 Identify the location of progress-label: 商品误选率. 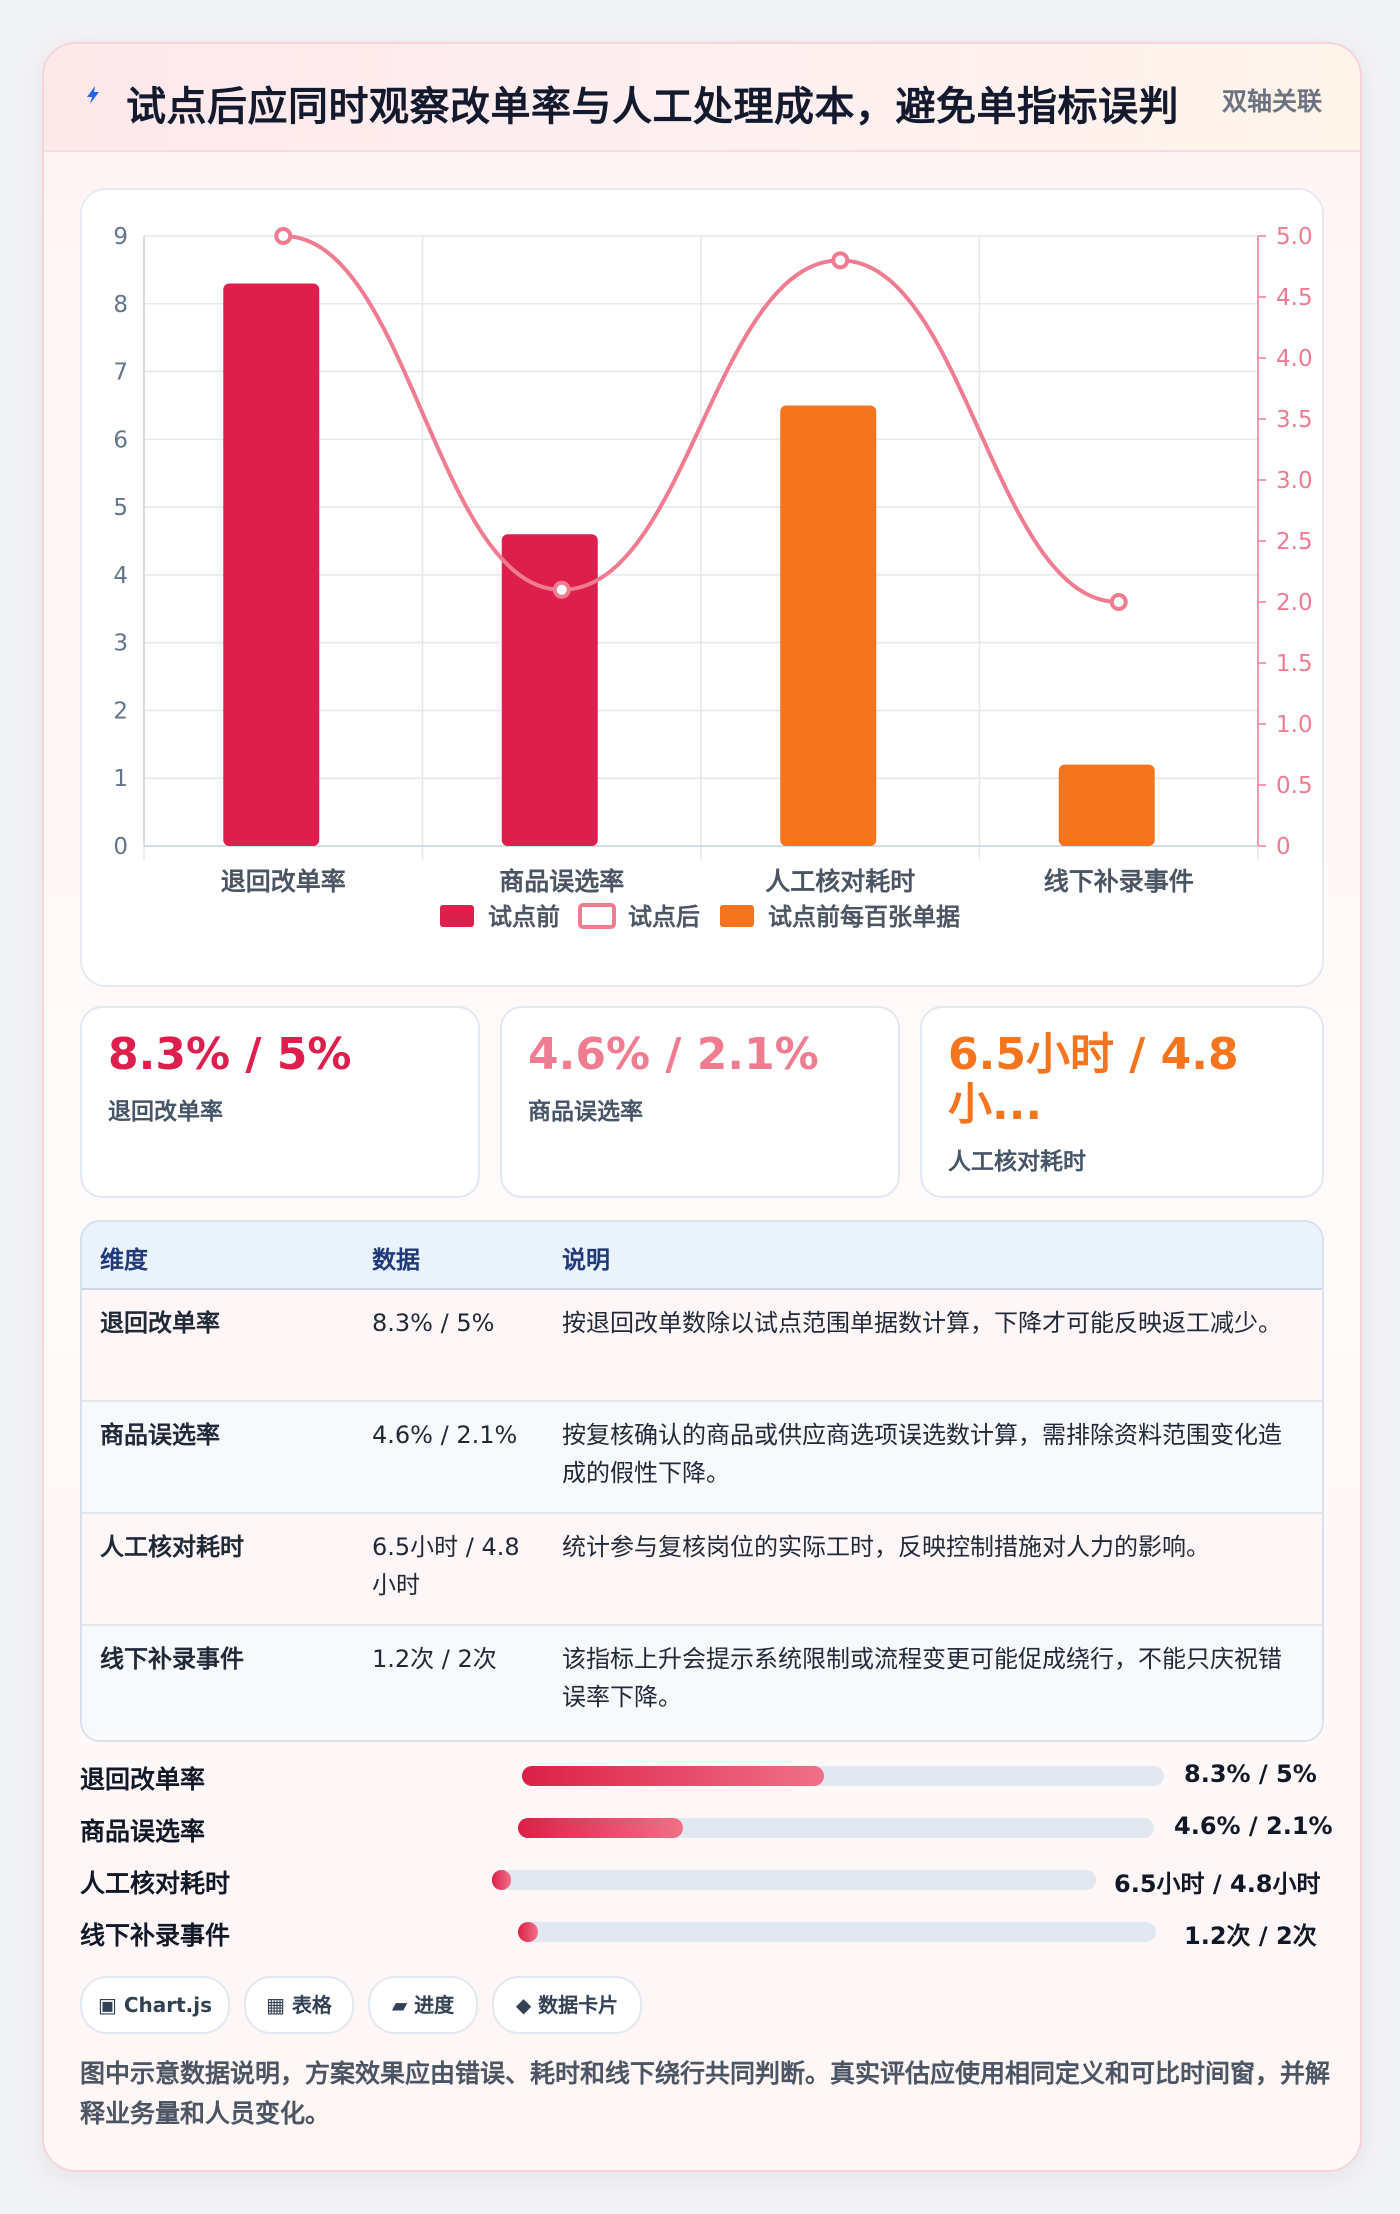
(143, 1831).